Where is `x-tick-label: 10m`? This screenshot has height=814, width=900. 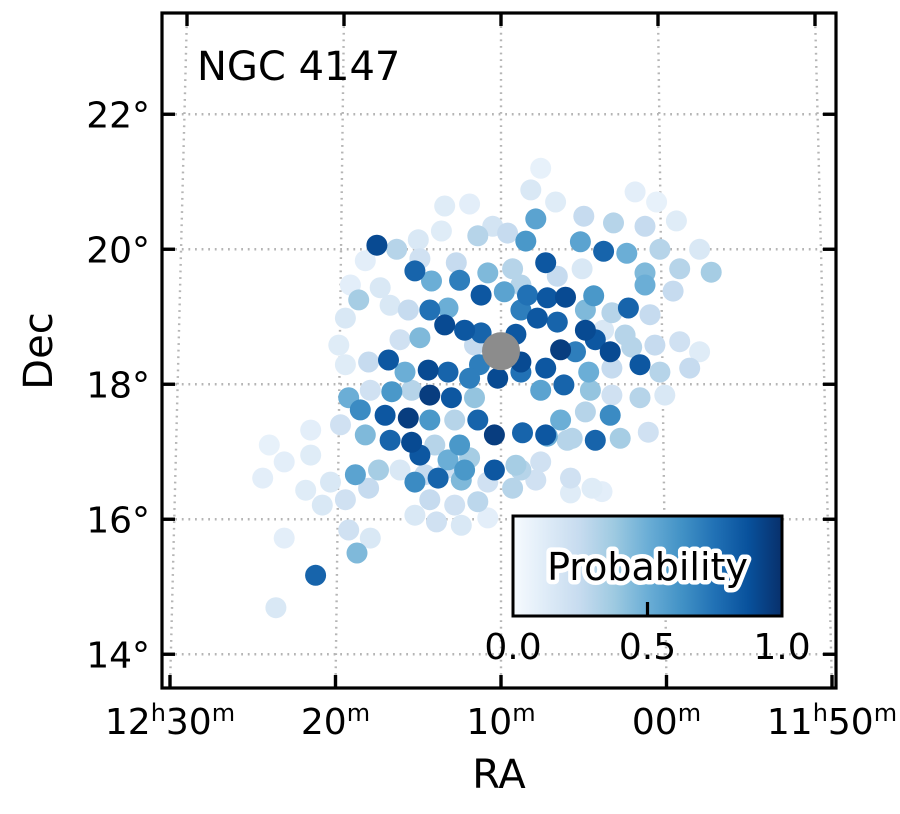
x-tick-label: 10m is located at coordinates (500, 721).